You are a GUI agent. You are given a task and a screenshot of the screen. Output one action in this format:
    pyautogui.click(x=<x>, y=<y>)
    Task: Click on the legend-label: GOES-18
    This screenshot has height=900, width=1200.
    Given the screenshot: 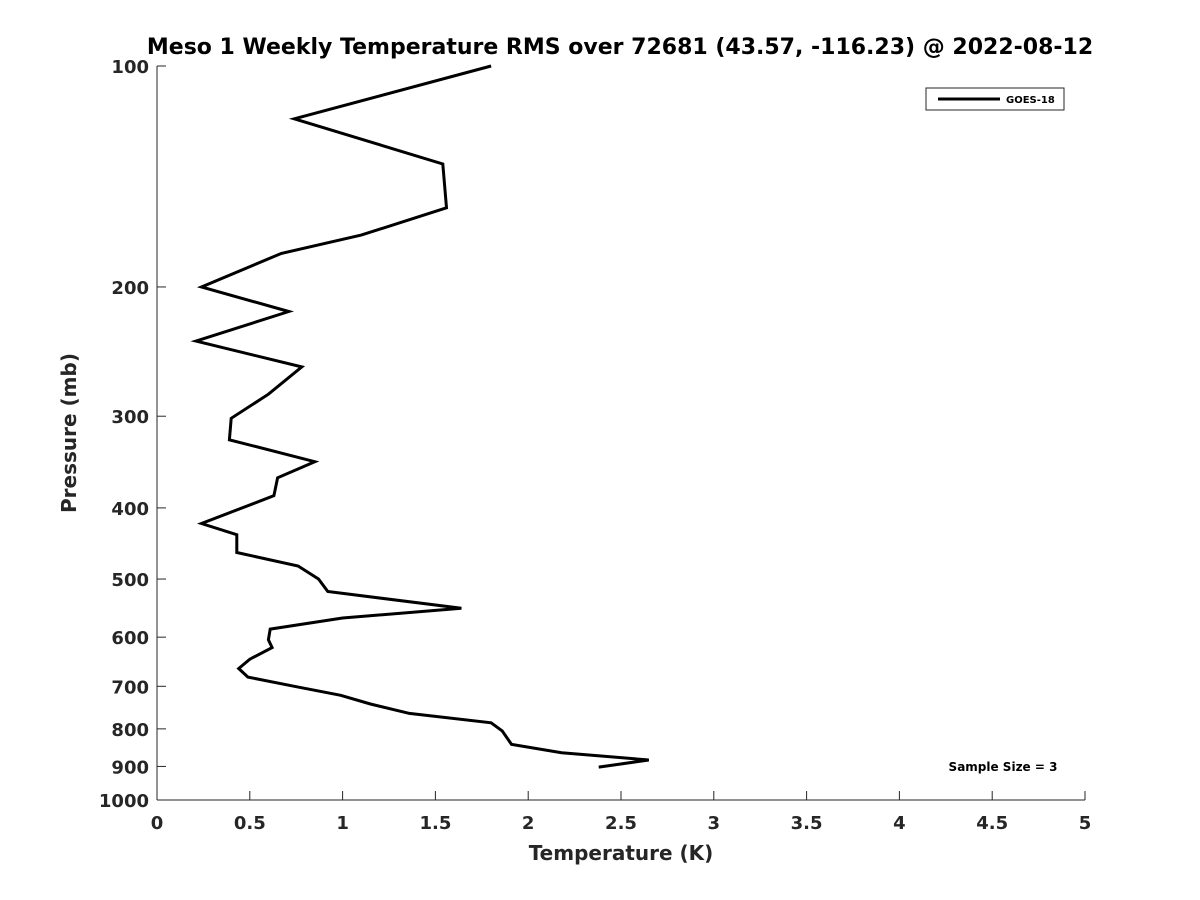 What is the action you would take?
    pyautogui.click(x=1030, y=100)
    